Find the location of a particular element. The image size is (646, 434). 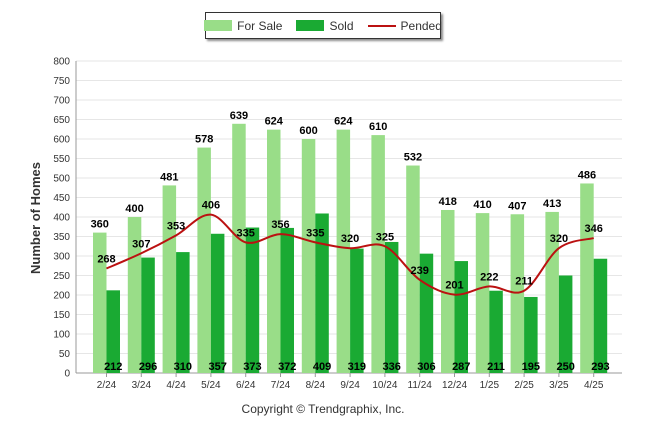

x-tick-label: 9/24 is located at coordinates (350, 385).